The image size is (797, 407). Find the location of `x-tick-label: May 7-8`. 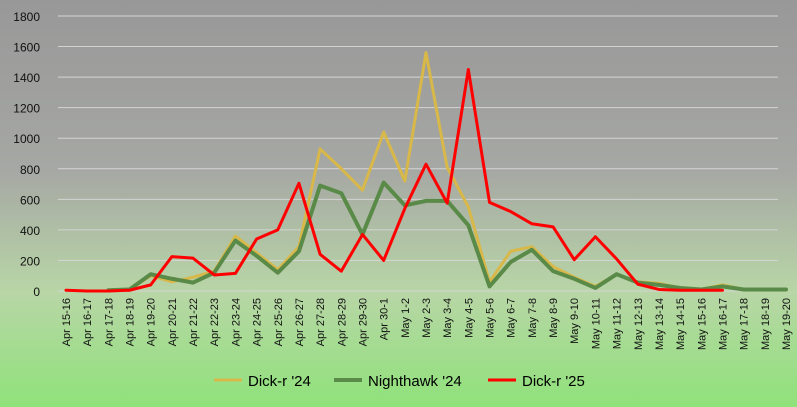

x-tick-label: May 7-8 is located at coordinates (533, 318).